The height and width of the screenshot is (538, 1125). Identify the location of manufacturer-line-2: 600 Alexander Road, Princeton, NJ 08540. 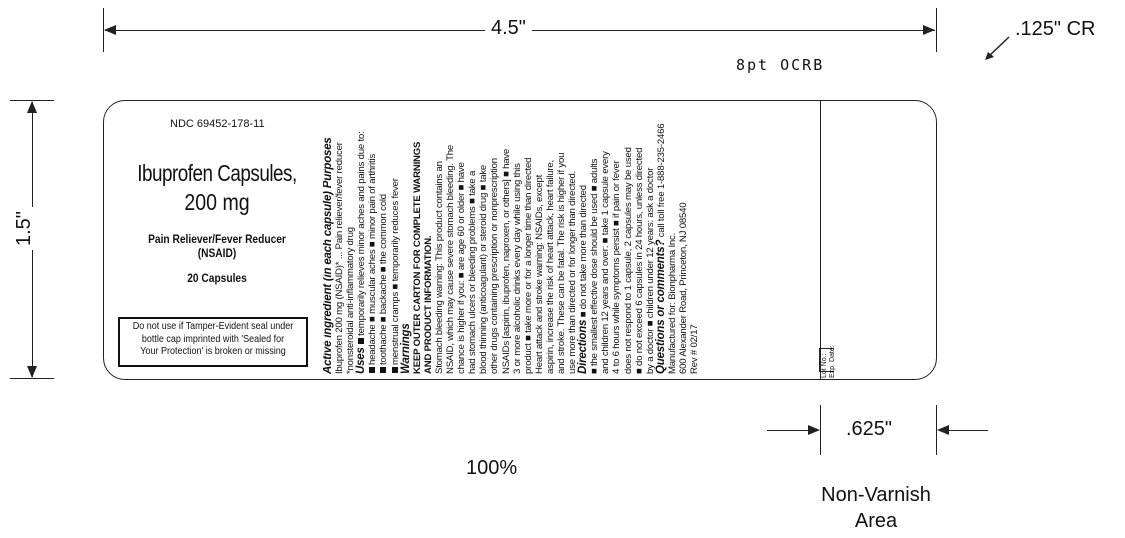
(683, 288).